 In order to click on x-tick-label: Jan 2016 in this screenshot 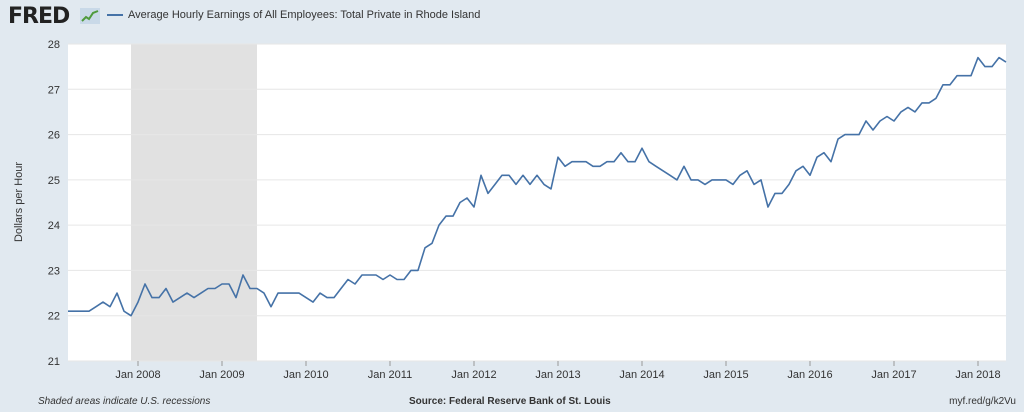, I will do `click(809, 375)`.